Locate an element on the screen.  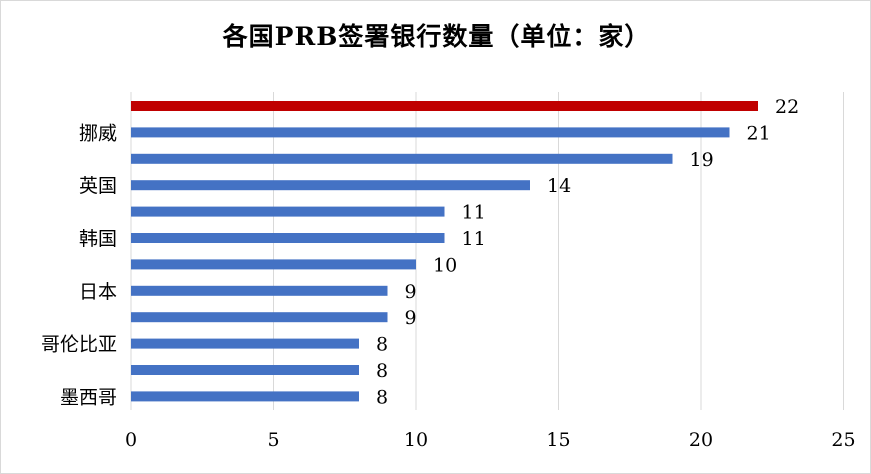
category-label: 挪威 is located at coordinates (98, 133).